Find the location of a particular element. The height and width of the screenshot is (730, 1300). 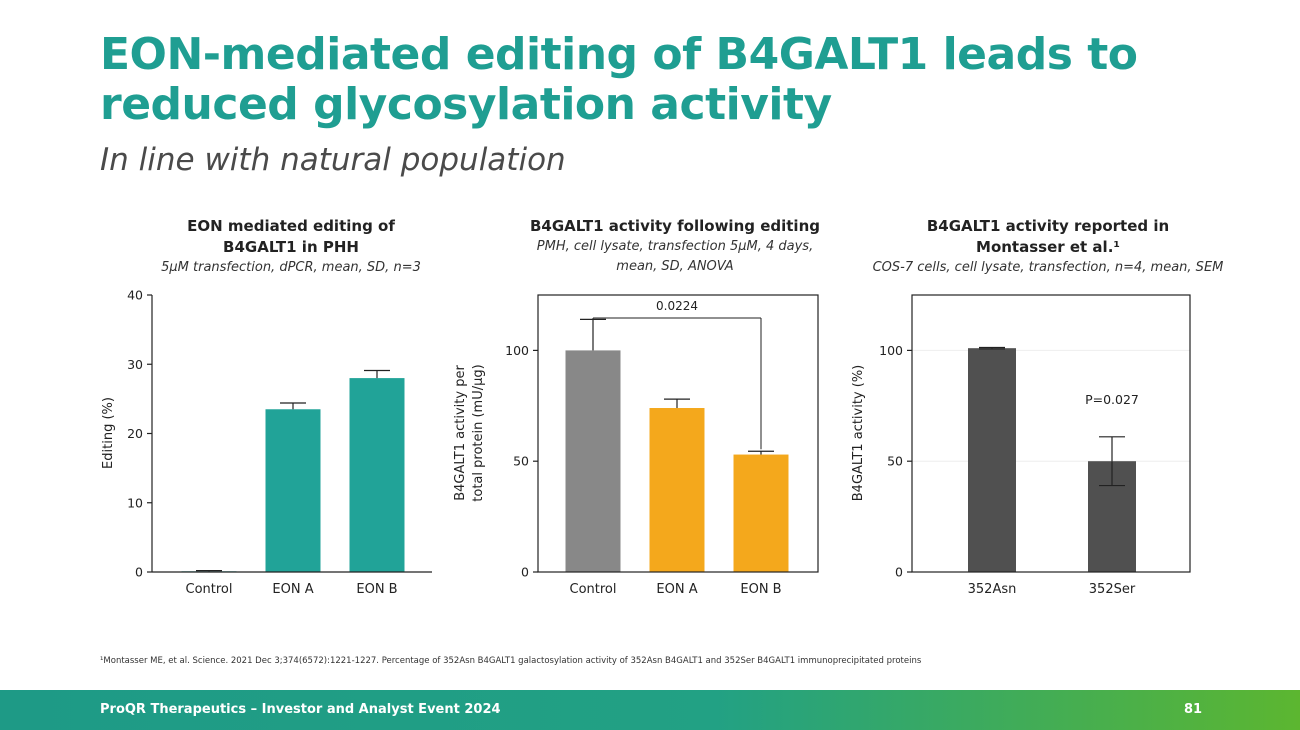

c1-category-label-1: EON A is located at coordinates (292, 589).